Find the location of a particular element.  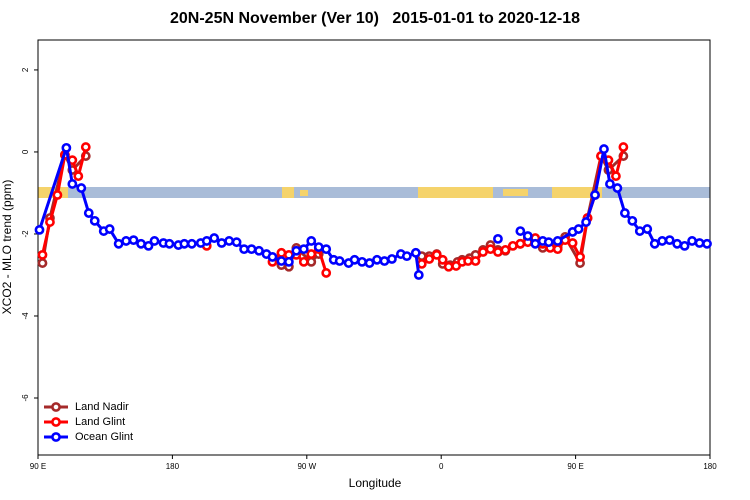

y-tick-label: -6 is located at coordinates (25, 398).